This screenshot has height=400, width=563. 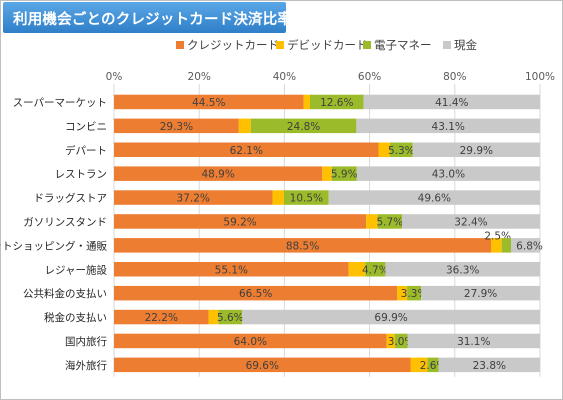 I want to click on data-label: 5.9%, so click(x=344, y=175).